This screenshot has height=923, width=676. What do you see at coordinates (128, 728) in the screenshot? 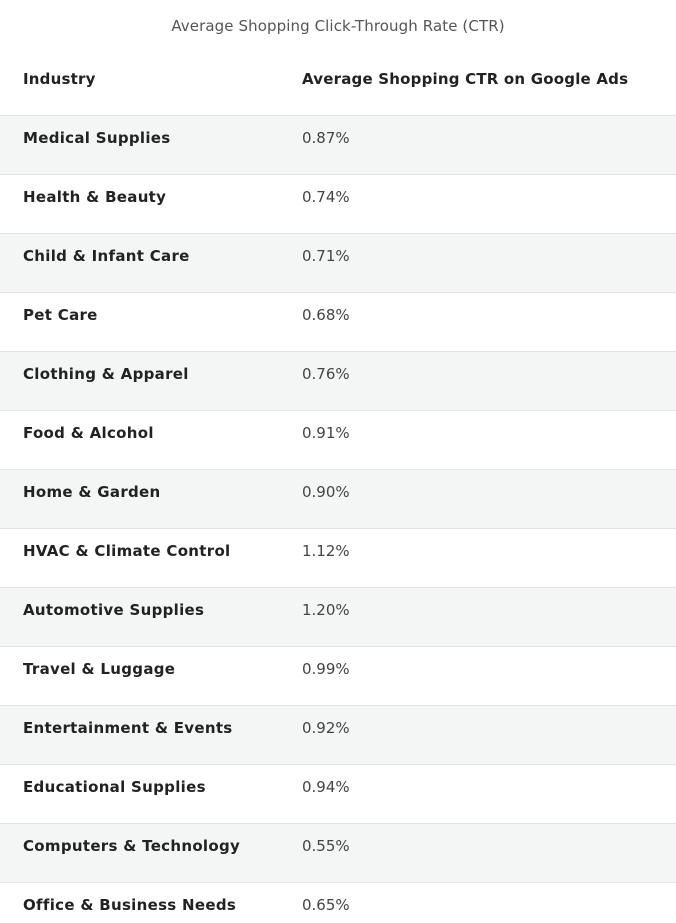
I see `industry-cell: Entertainment & Events` at bounding box center [128, 728].